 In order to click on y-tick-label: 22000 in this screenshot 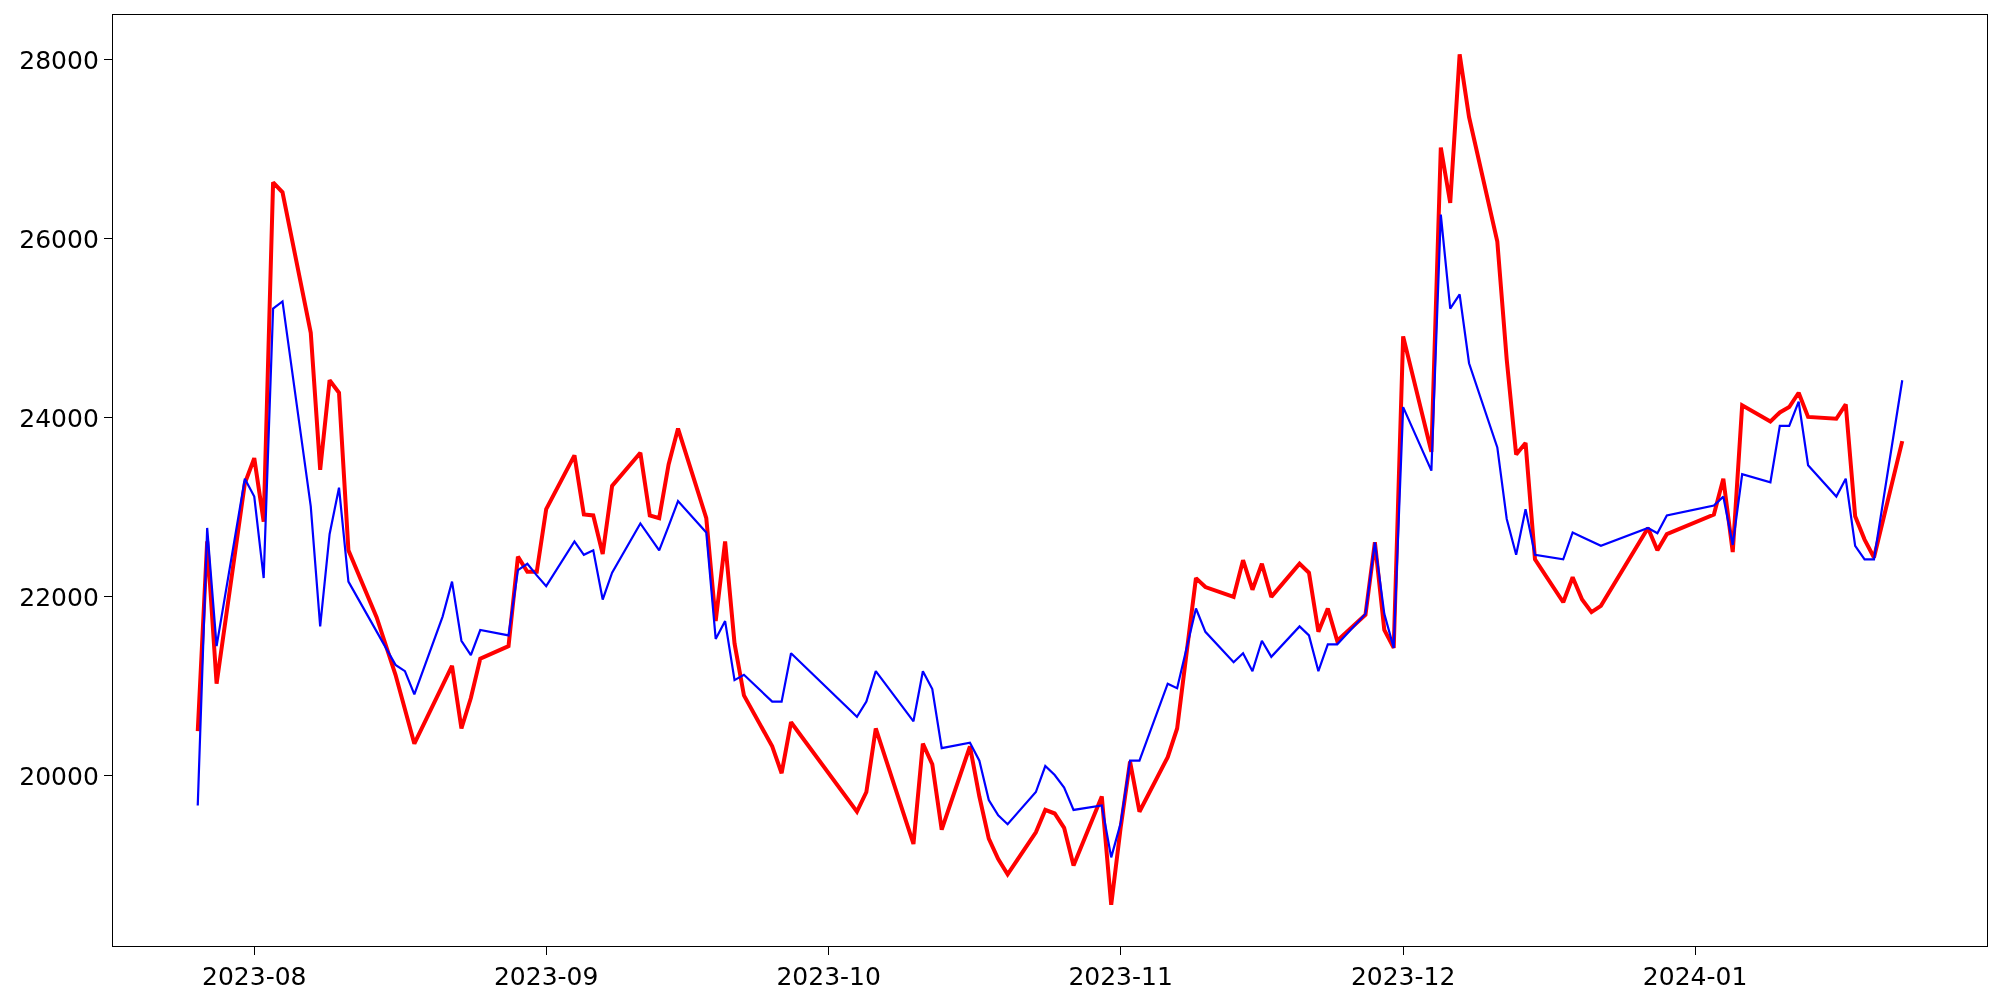, I will do `click(59, 597)`.